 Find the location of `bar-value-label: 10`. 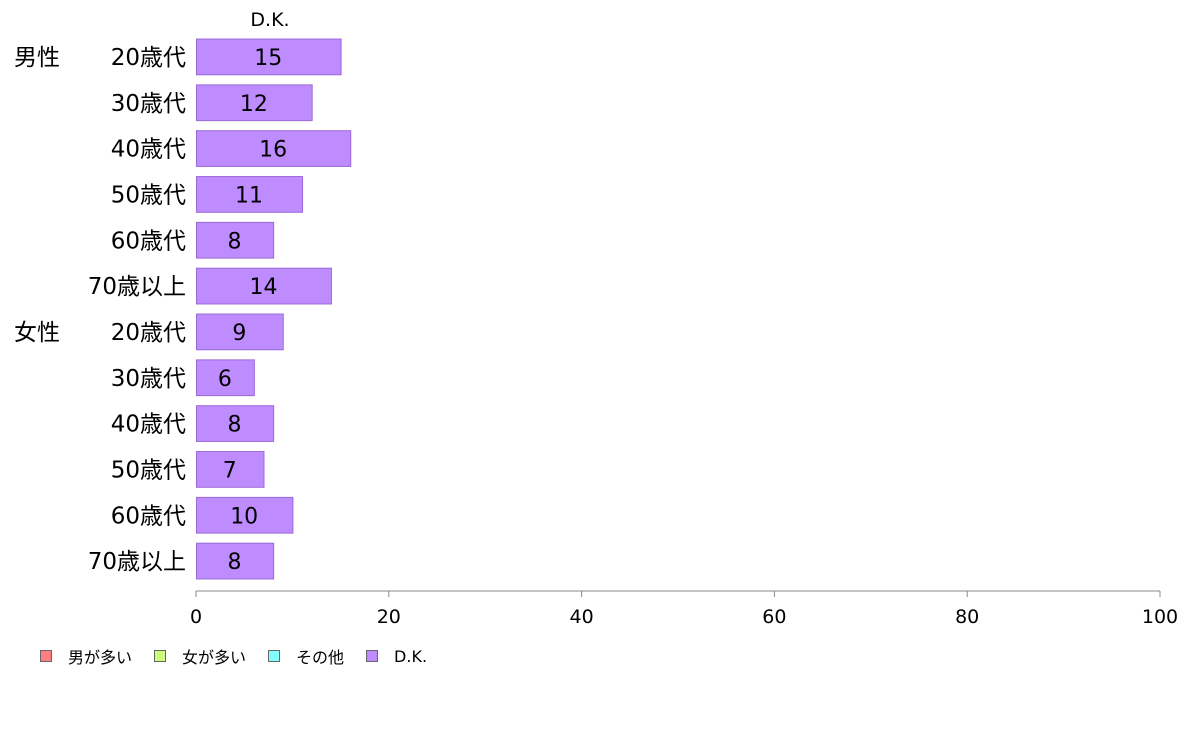

bar-value-label: 10 is located at coordinates (244, 516).